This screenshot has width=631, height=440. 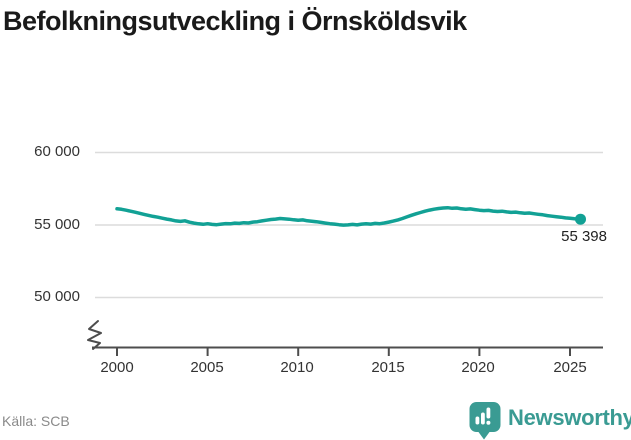 I want to click on y-axis-tick-label-60000: 60 000, so click(x=57, y=151).